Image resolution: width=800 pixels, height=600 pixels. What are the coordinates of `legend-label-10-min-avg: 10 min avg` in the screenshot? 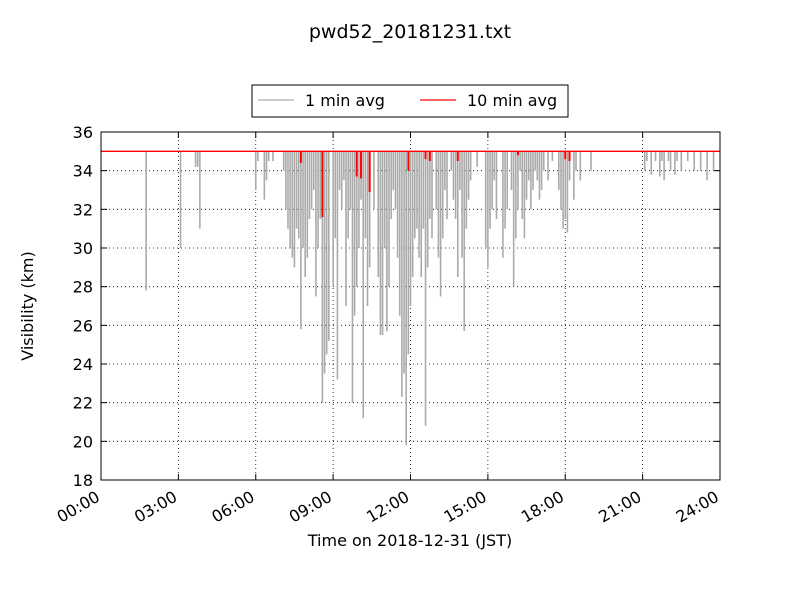 It's located at (512, 100).